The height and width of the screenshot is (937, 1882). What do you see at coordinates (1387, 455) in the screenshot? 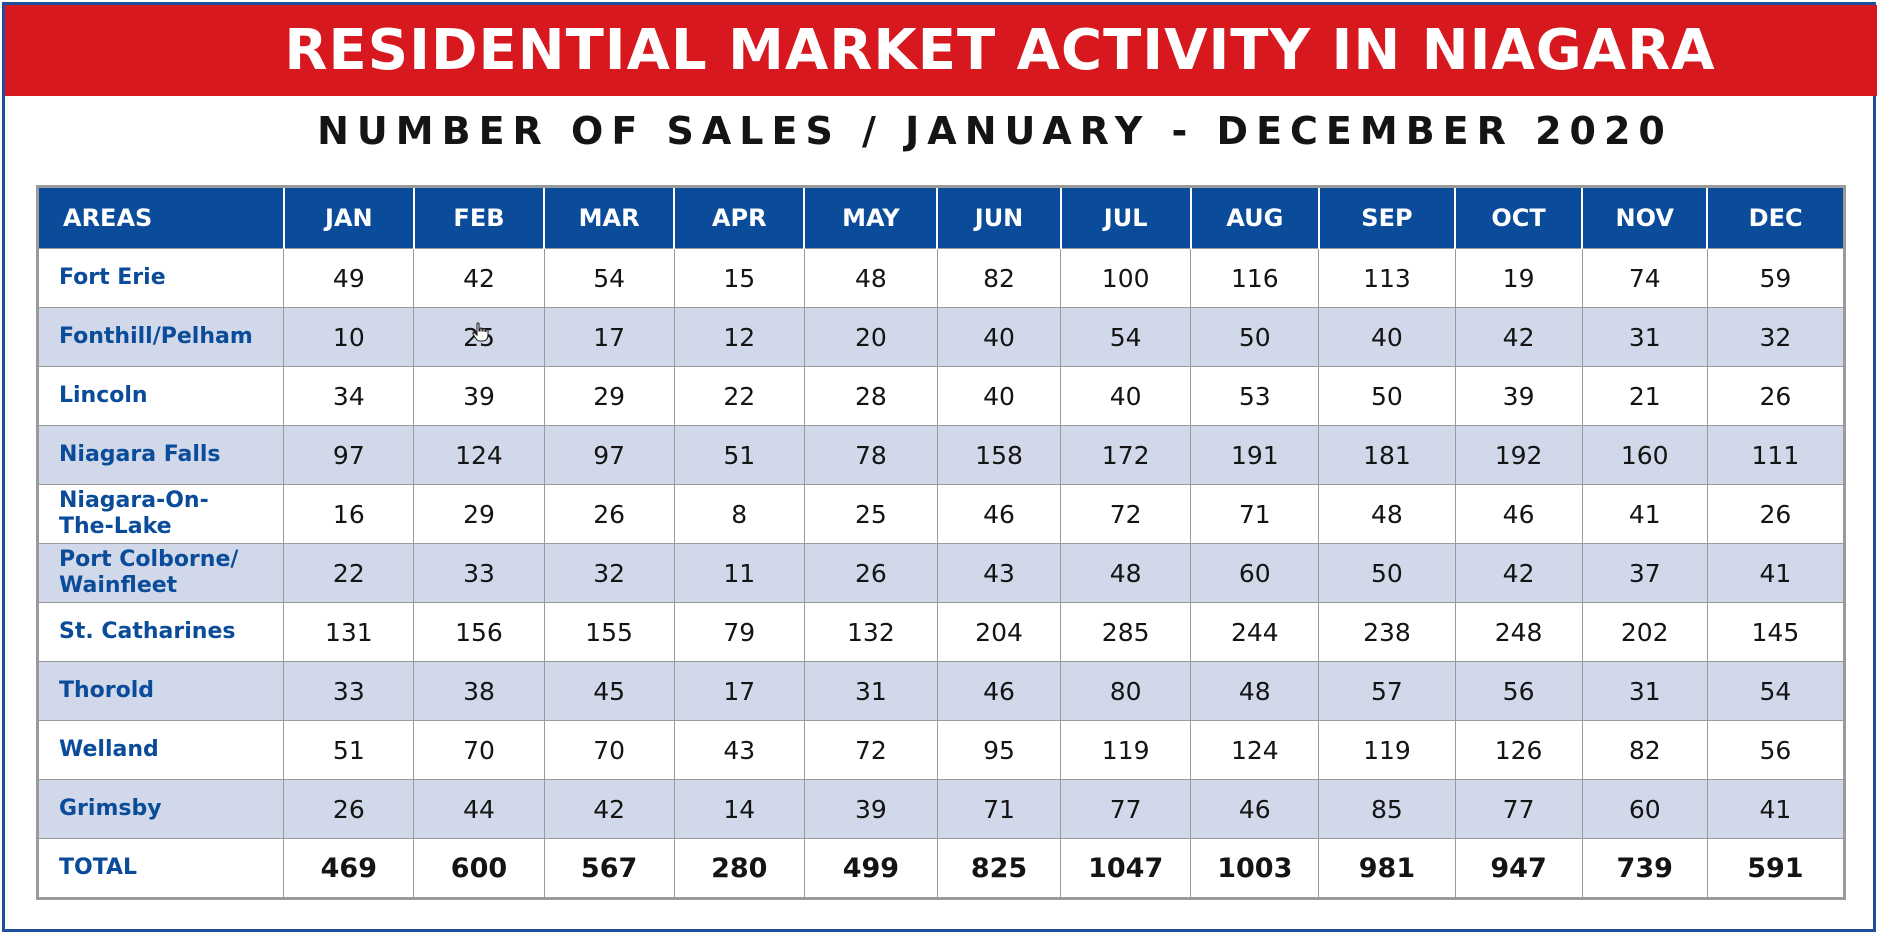
I see `sales-value-cell: 181` at bounding box center [1387, 455].